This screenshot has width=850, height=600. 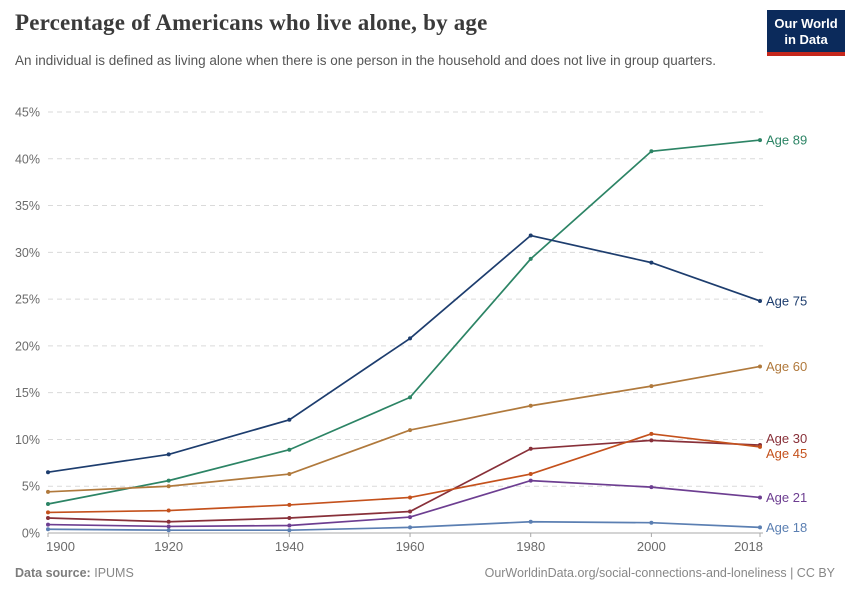 What do you see at coordinates (786, 527) in the screenshot?
I see `series-end-label-age-18: Age 18` at bounding box center [786, 527].